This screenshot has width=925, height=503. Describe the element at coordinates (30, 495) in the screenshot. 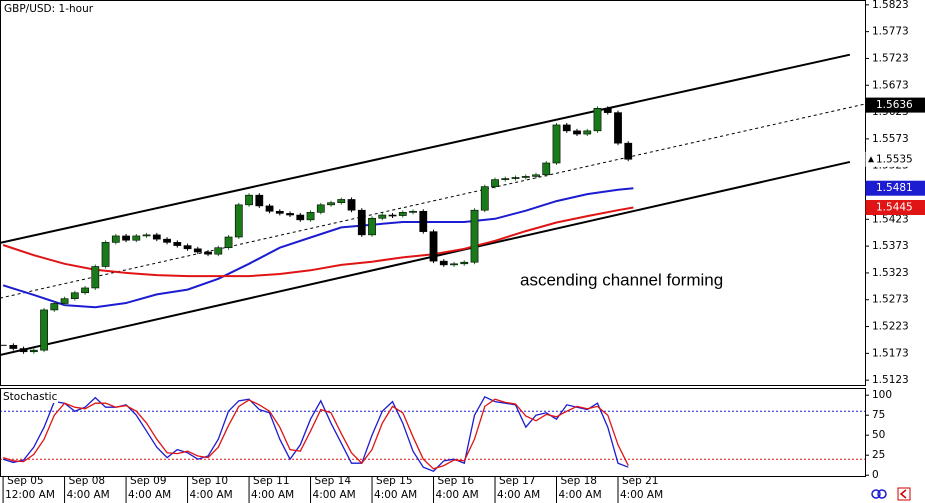

I see `x-tick-time: 12:00 AM` at that location.